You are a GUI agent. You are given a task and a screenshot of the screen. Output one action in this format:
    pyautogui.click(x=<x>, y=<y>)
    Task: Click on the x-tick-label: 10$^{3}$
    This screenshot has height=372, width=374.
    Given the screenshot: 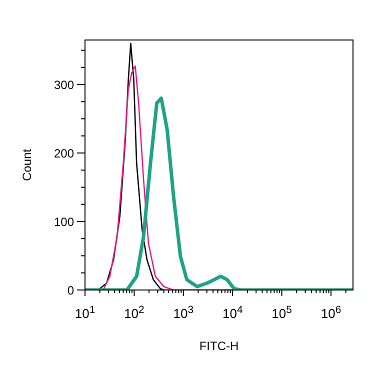 What is the action you would take?
    pyautogui.click(x=183, y=312)
    